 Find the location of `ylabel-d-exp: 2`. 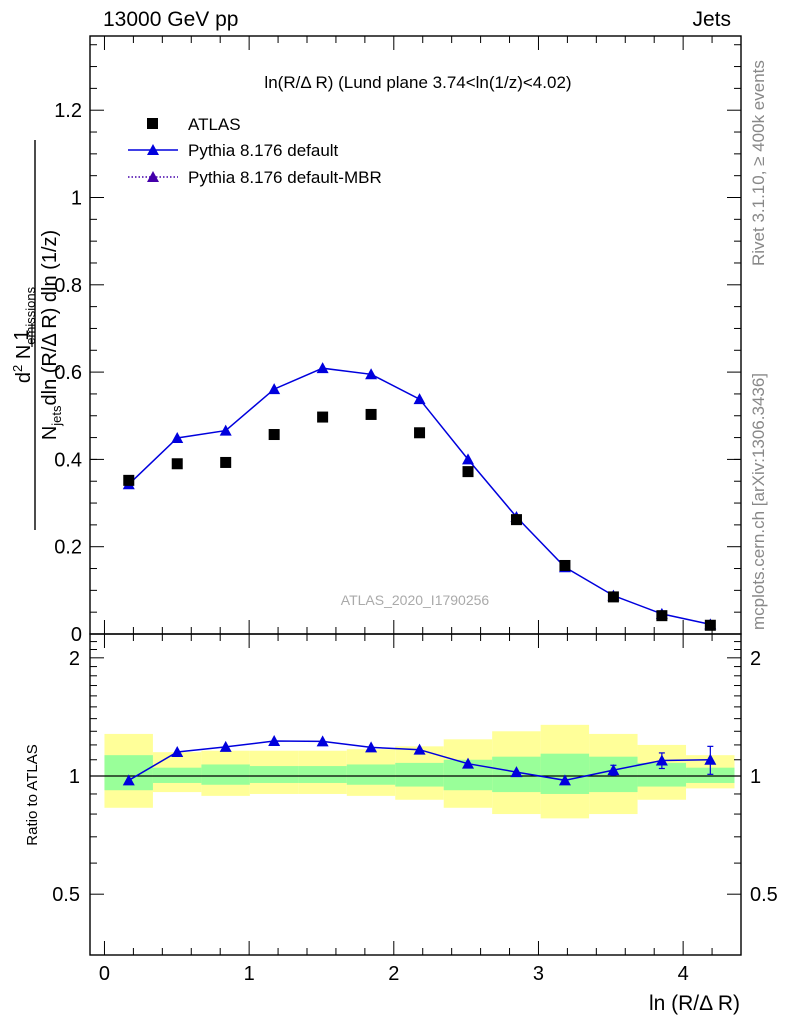

ylabel-d-exp: 2 is located at coordinates (17, 368).